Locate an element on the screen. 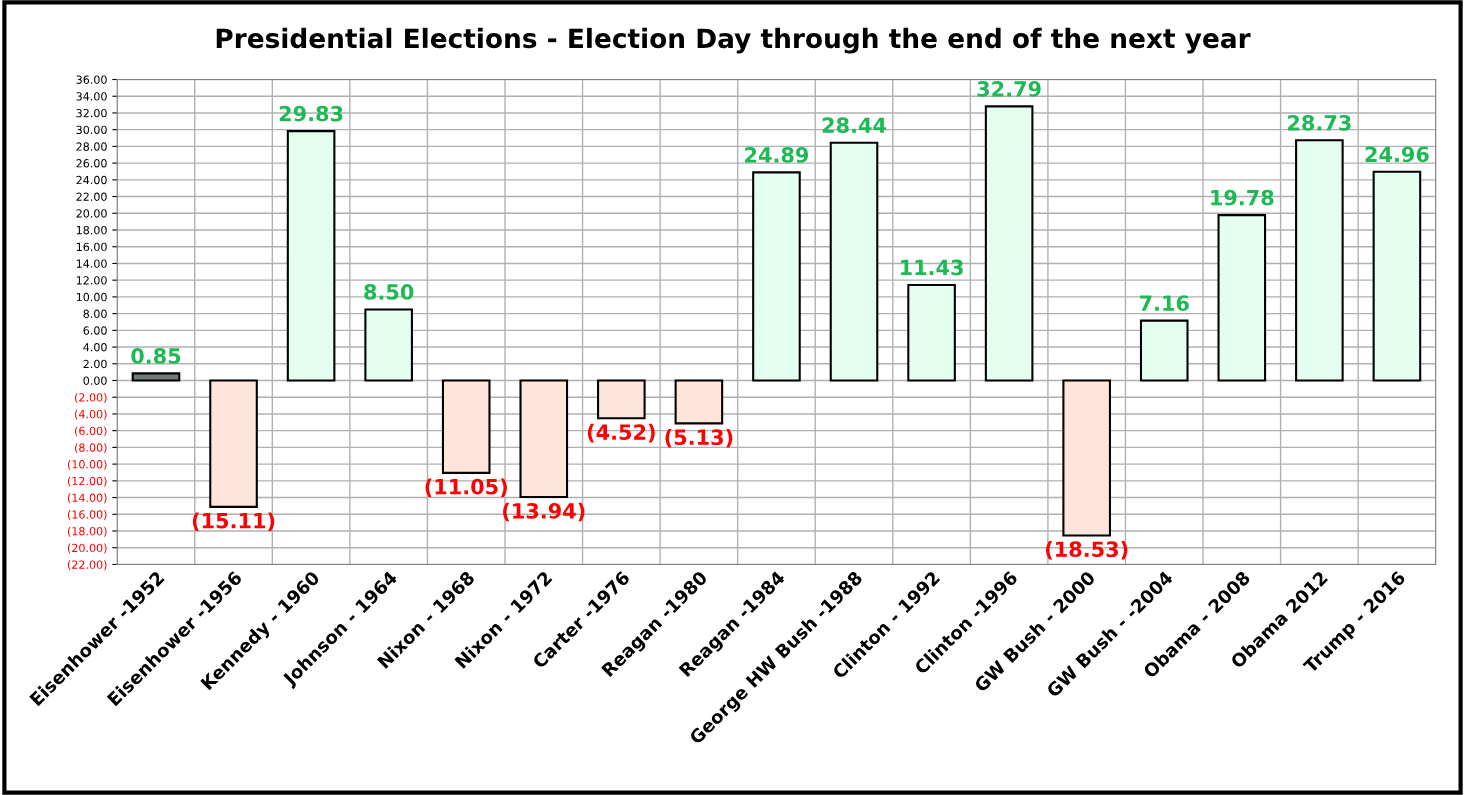 This screenshot has height=795, width=1465. y-tick-label: 30.00 is located at coordinates (91, 130).